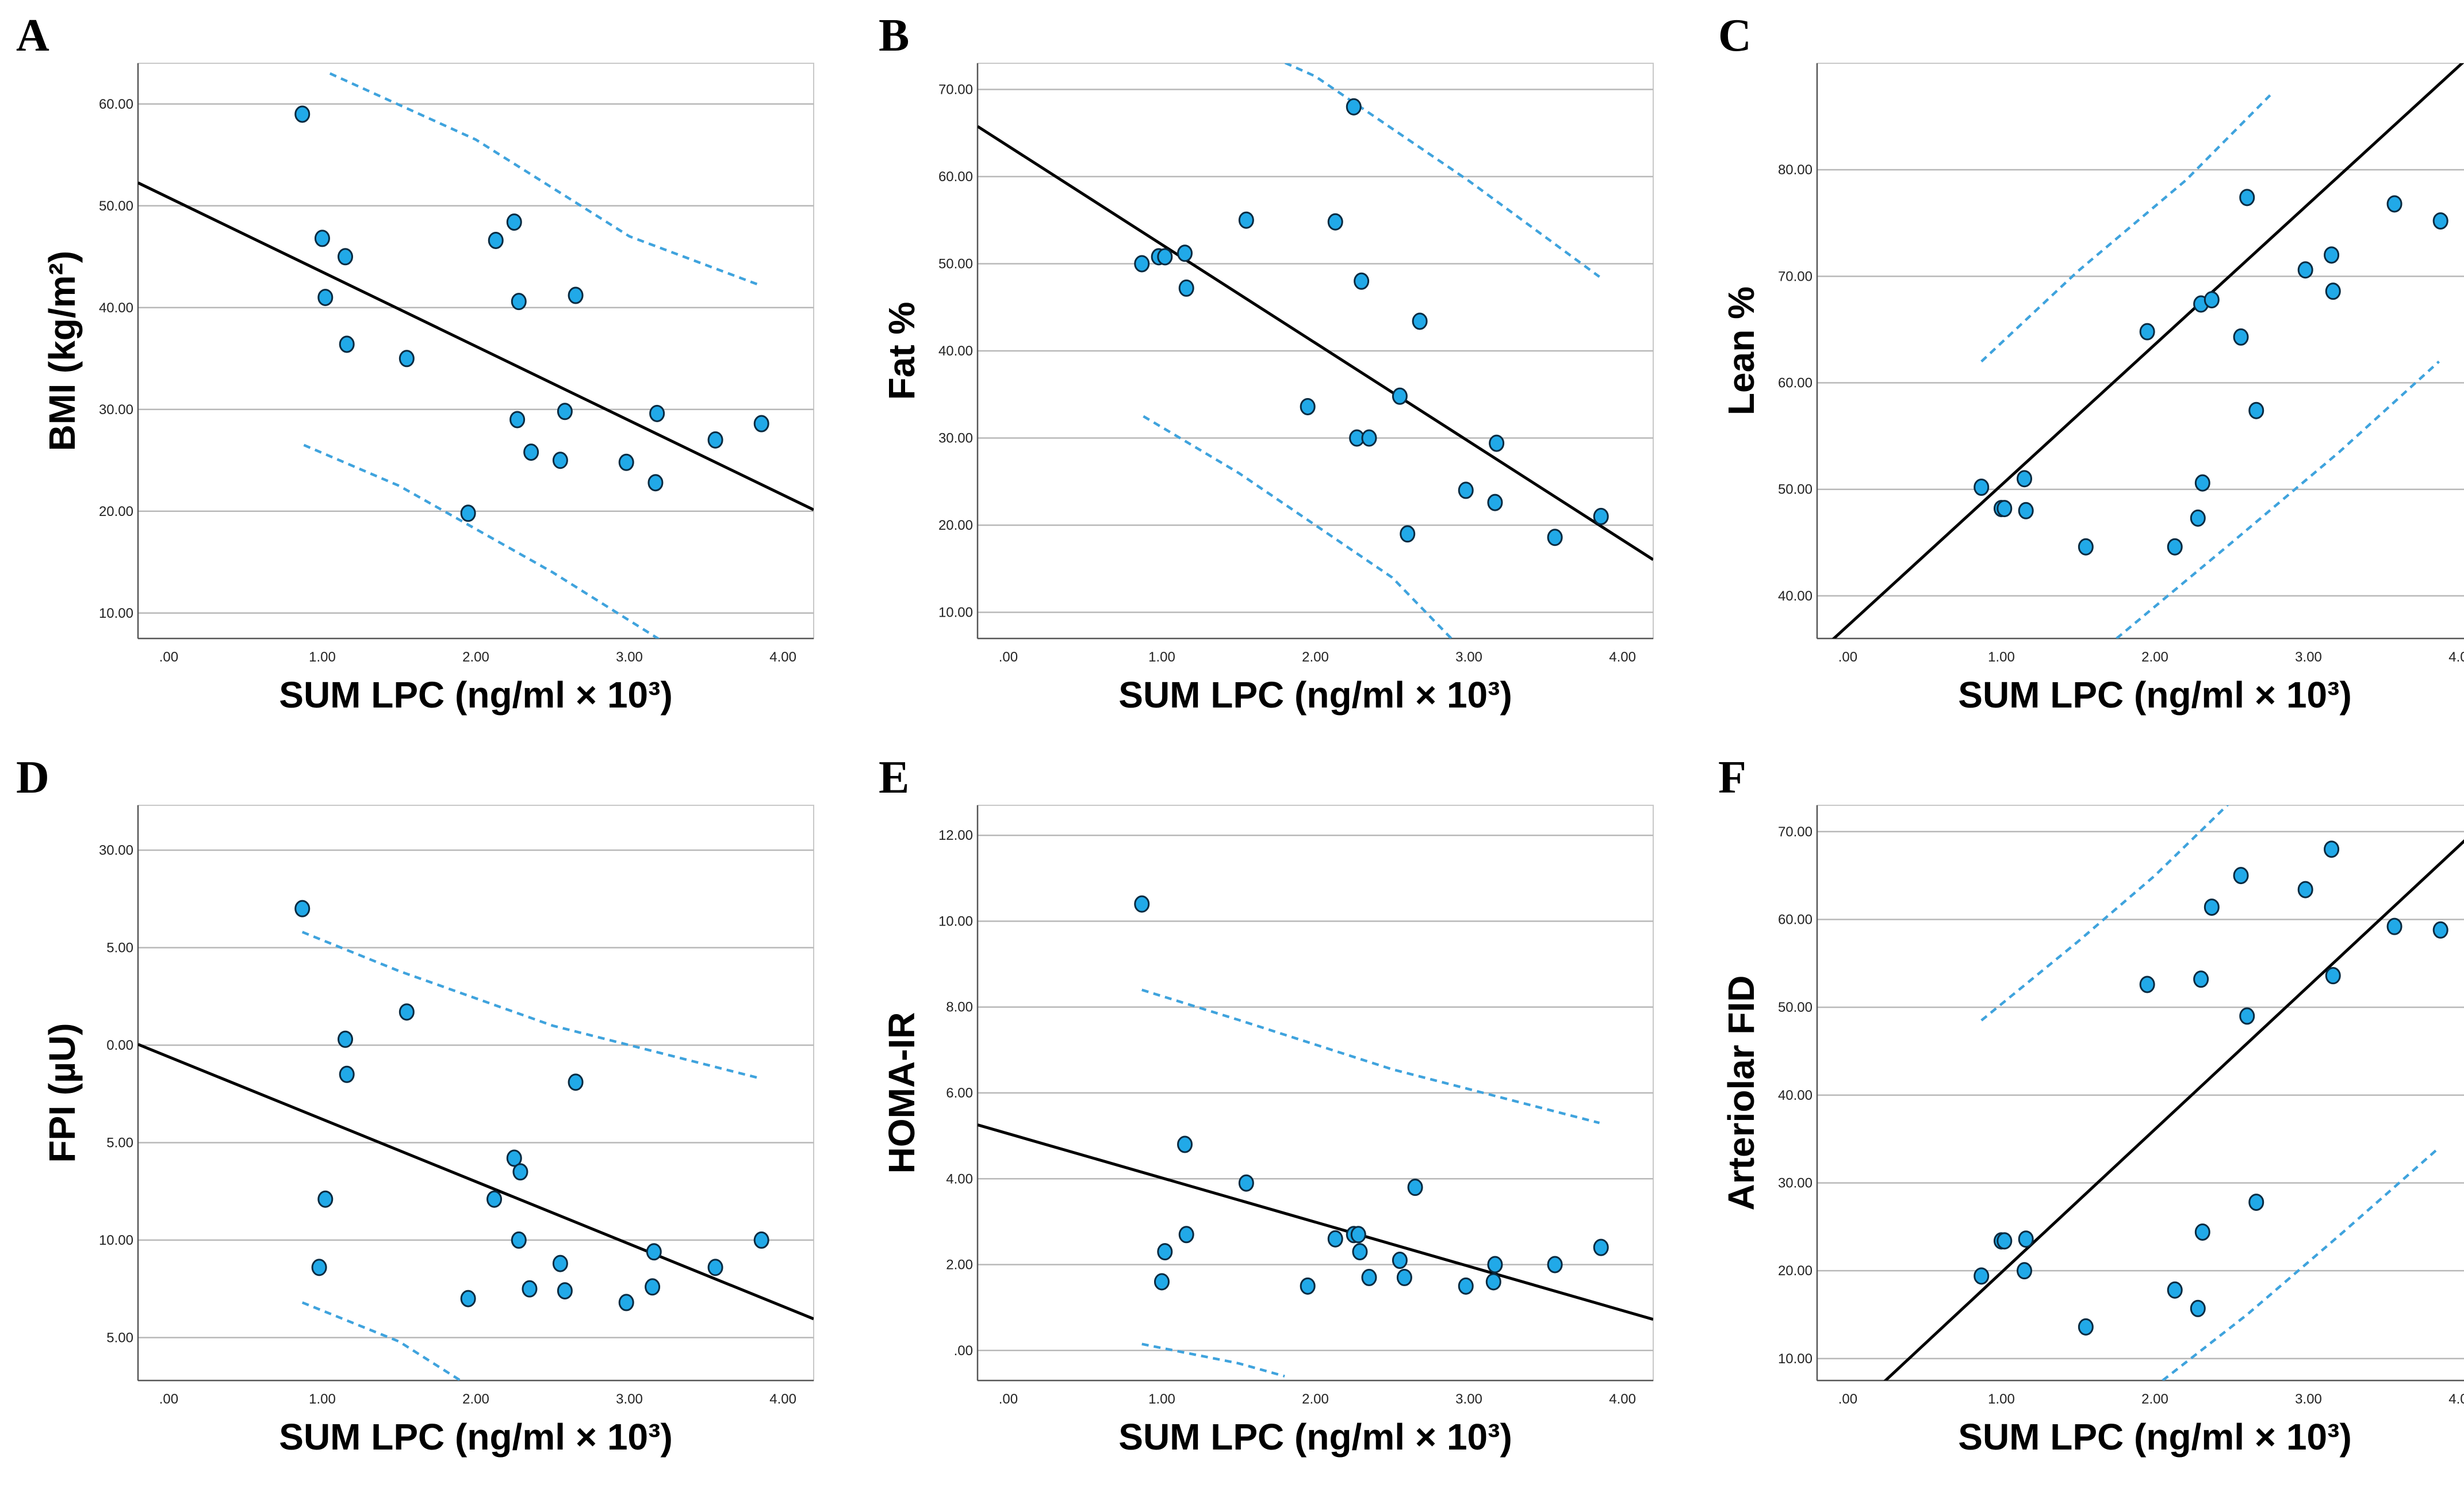 This screenshot has height=1499, width=2464. I want to click on y-tick-label: 70.00, so click(1795, 832).